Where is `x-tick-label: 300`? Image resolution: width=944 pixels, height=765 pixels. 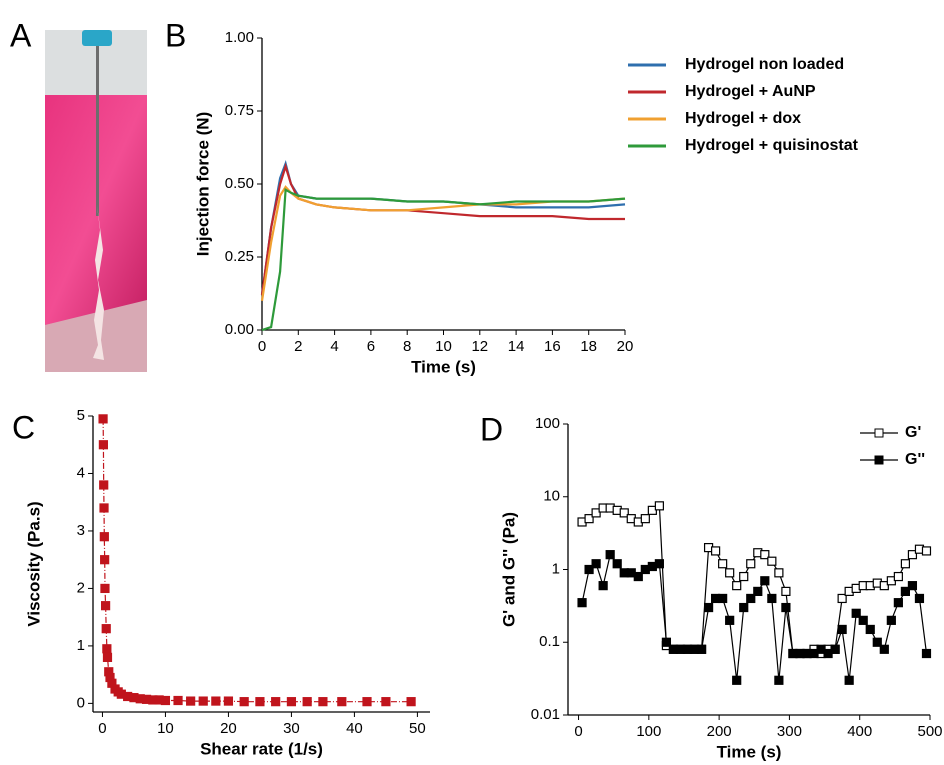
x-tick-label: 300 is located at coordinates (789, 731).